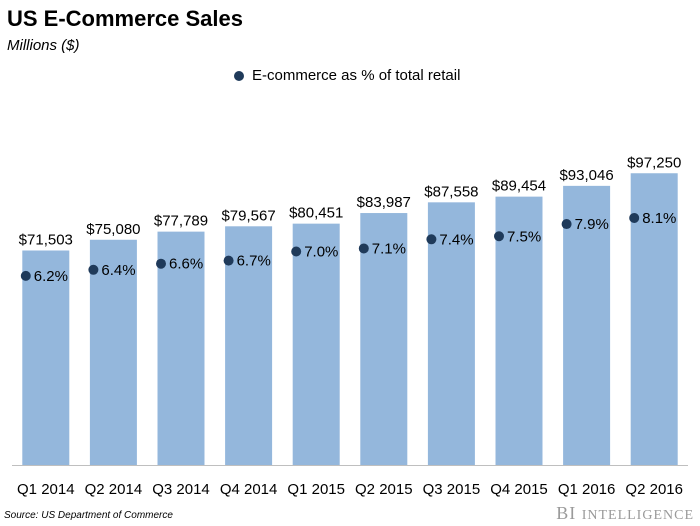 Image resolution: width=700 pixels, height=526 pixels. Describe the element at coordinates (113, 229) in the screenshot. I see `bar-value-label: $75,080` at that location.